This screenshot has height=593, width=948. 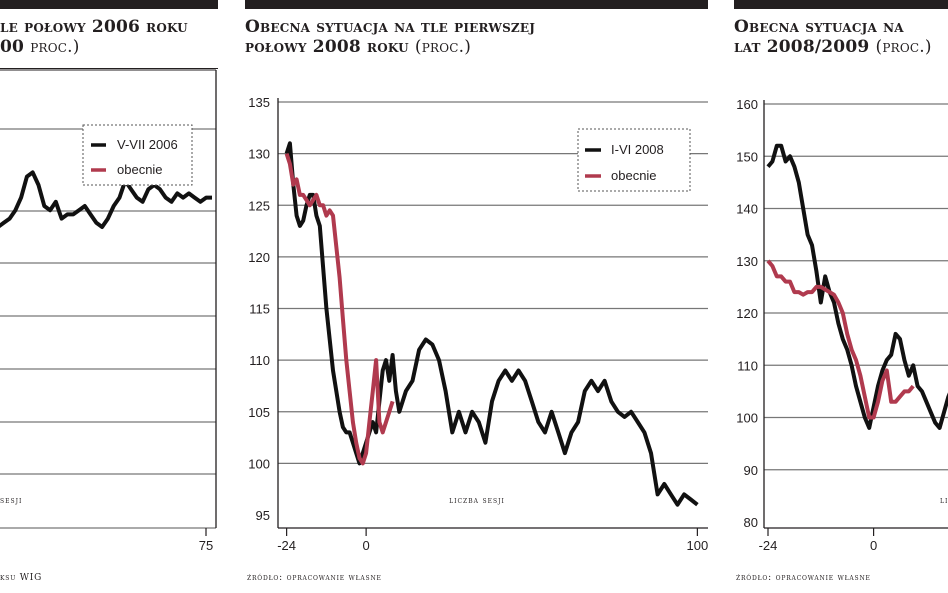 What do you see at coordinates (259, 102) in the screenshot?
I see `y-tick-label: 135` at bounding box center [259, 102].